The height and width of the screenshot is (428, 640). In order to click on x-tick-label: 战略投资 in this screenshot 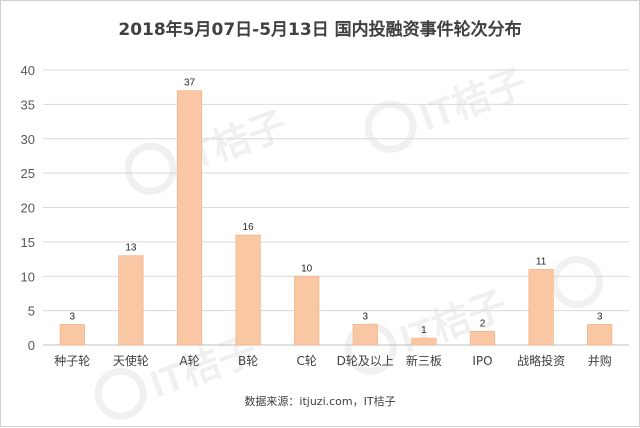, I will do `click(541, 360)`.